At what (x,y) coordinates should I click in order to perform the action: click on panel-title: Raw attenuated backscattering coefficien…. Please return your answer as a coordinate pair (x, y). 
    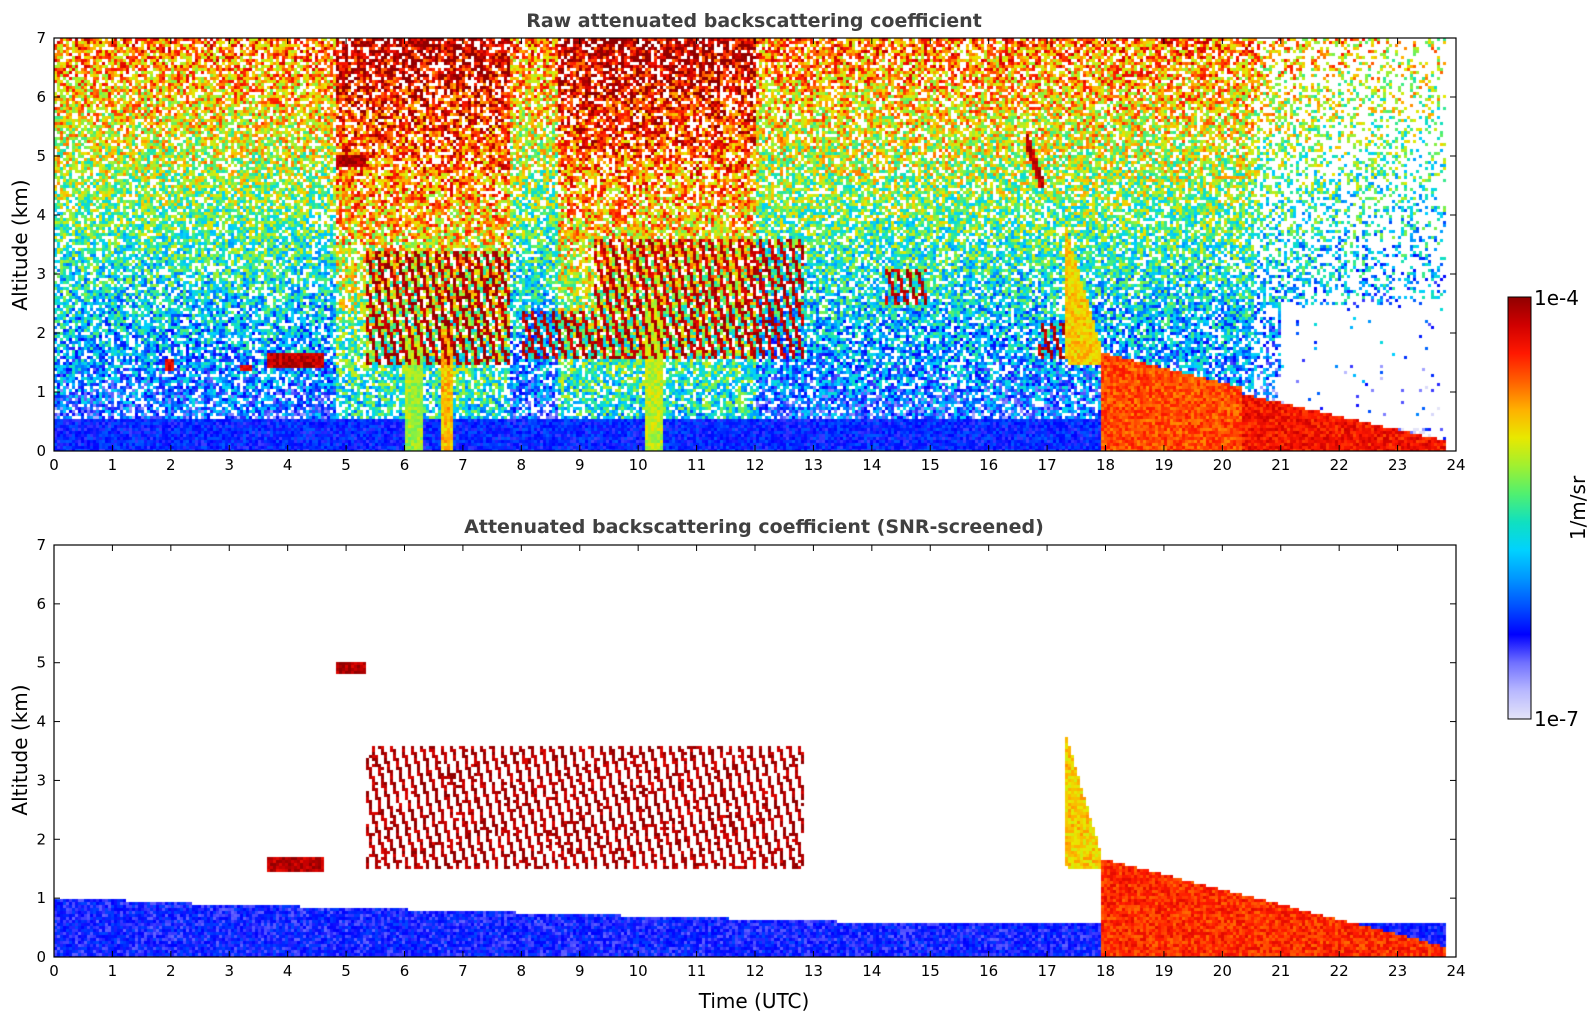
    Looking at the image, I should click on (754, 21).